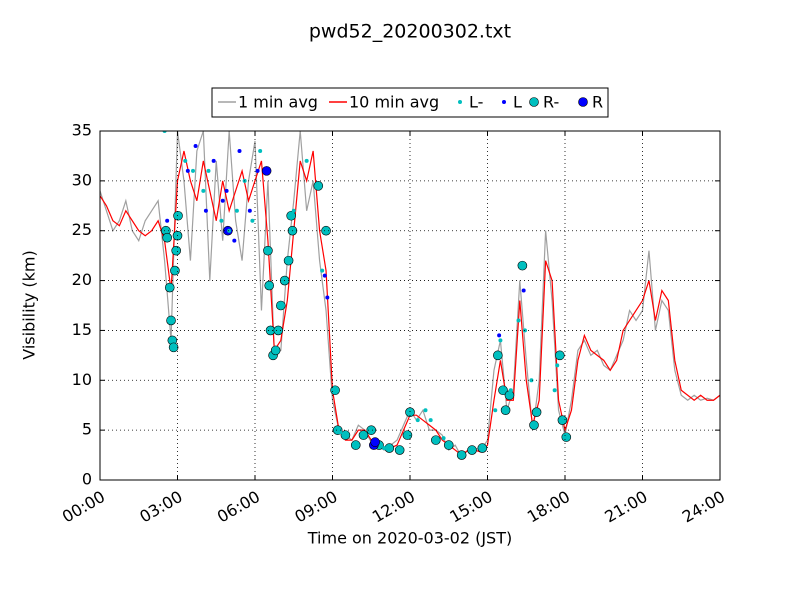  What do you see at coordinates (409, 538) in the screenshot?
I see `x-axis-label: Time on 2020-03-02 (JST)` at bounding box center [409, 538].